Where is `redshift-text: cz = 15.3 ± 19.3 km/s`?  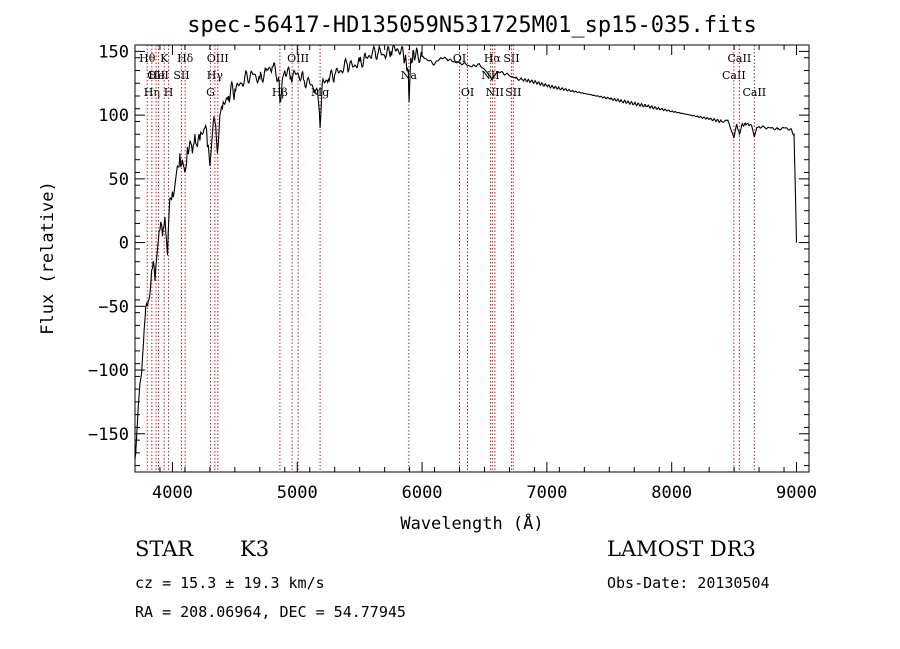
redshift-text: cz = 15.3 ± 19.3 km/s is located at coordinates (230, 583).